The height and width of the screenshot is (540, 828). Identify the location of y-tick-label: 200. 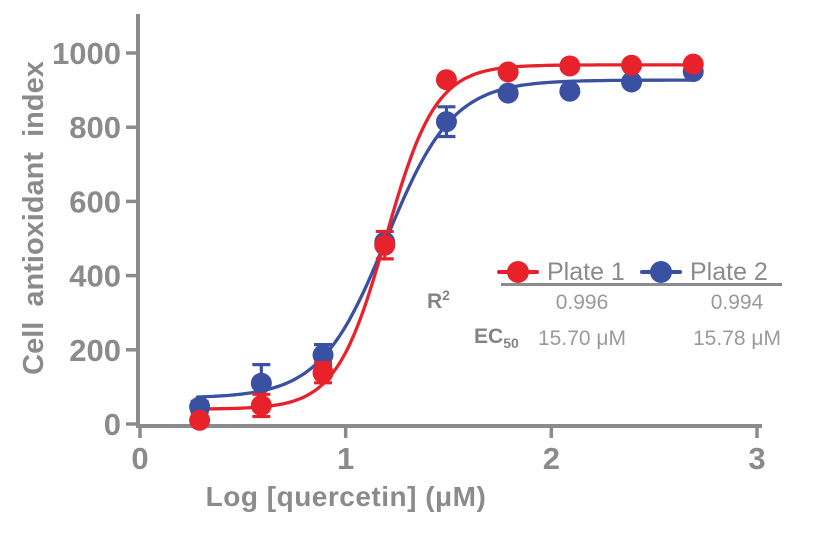
(95, 350).